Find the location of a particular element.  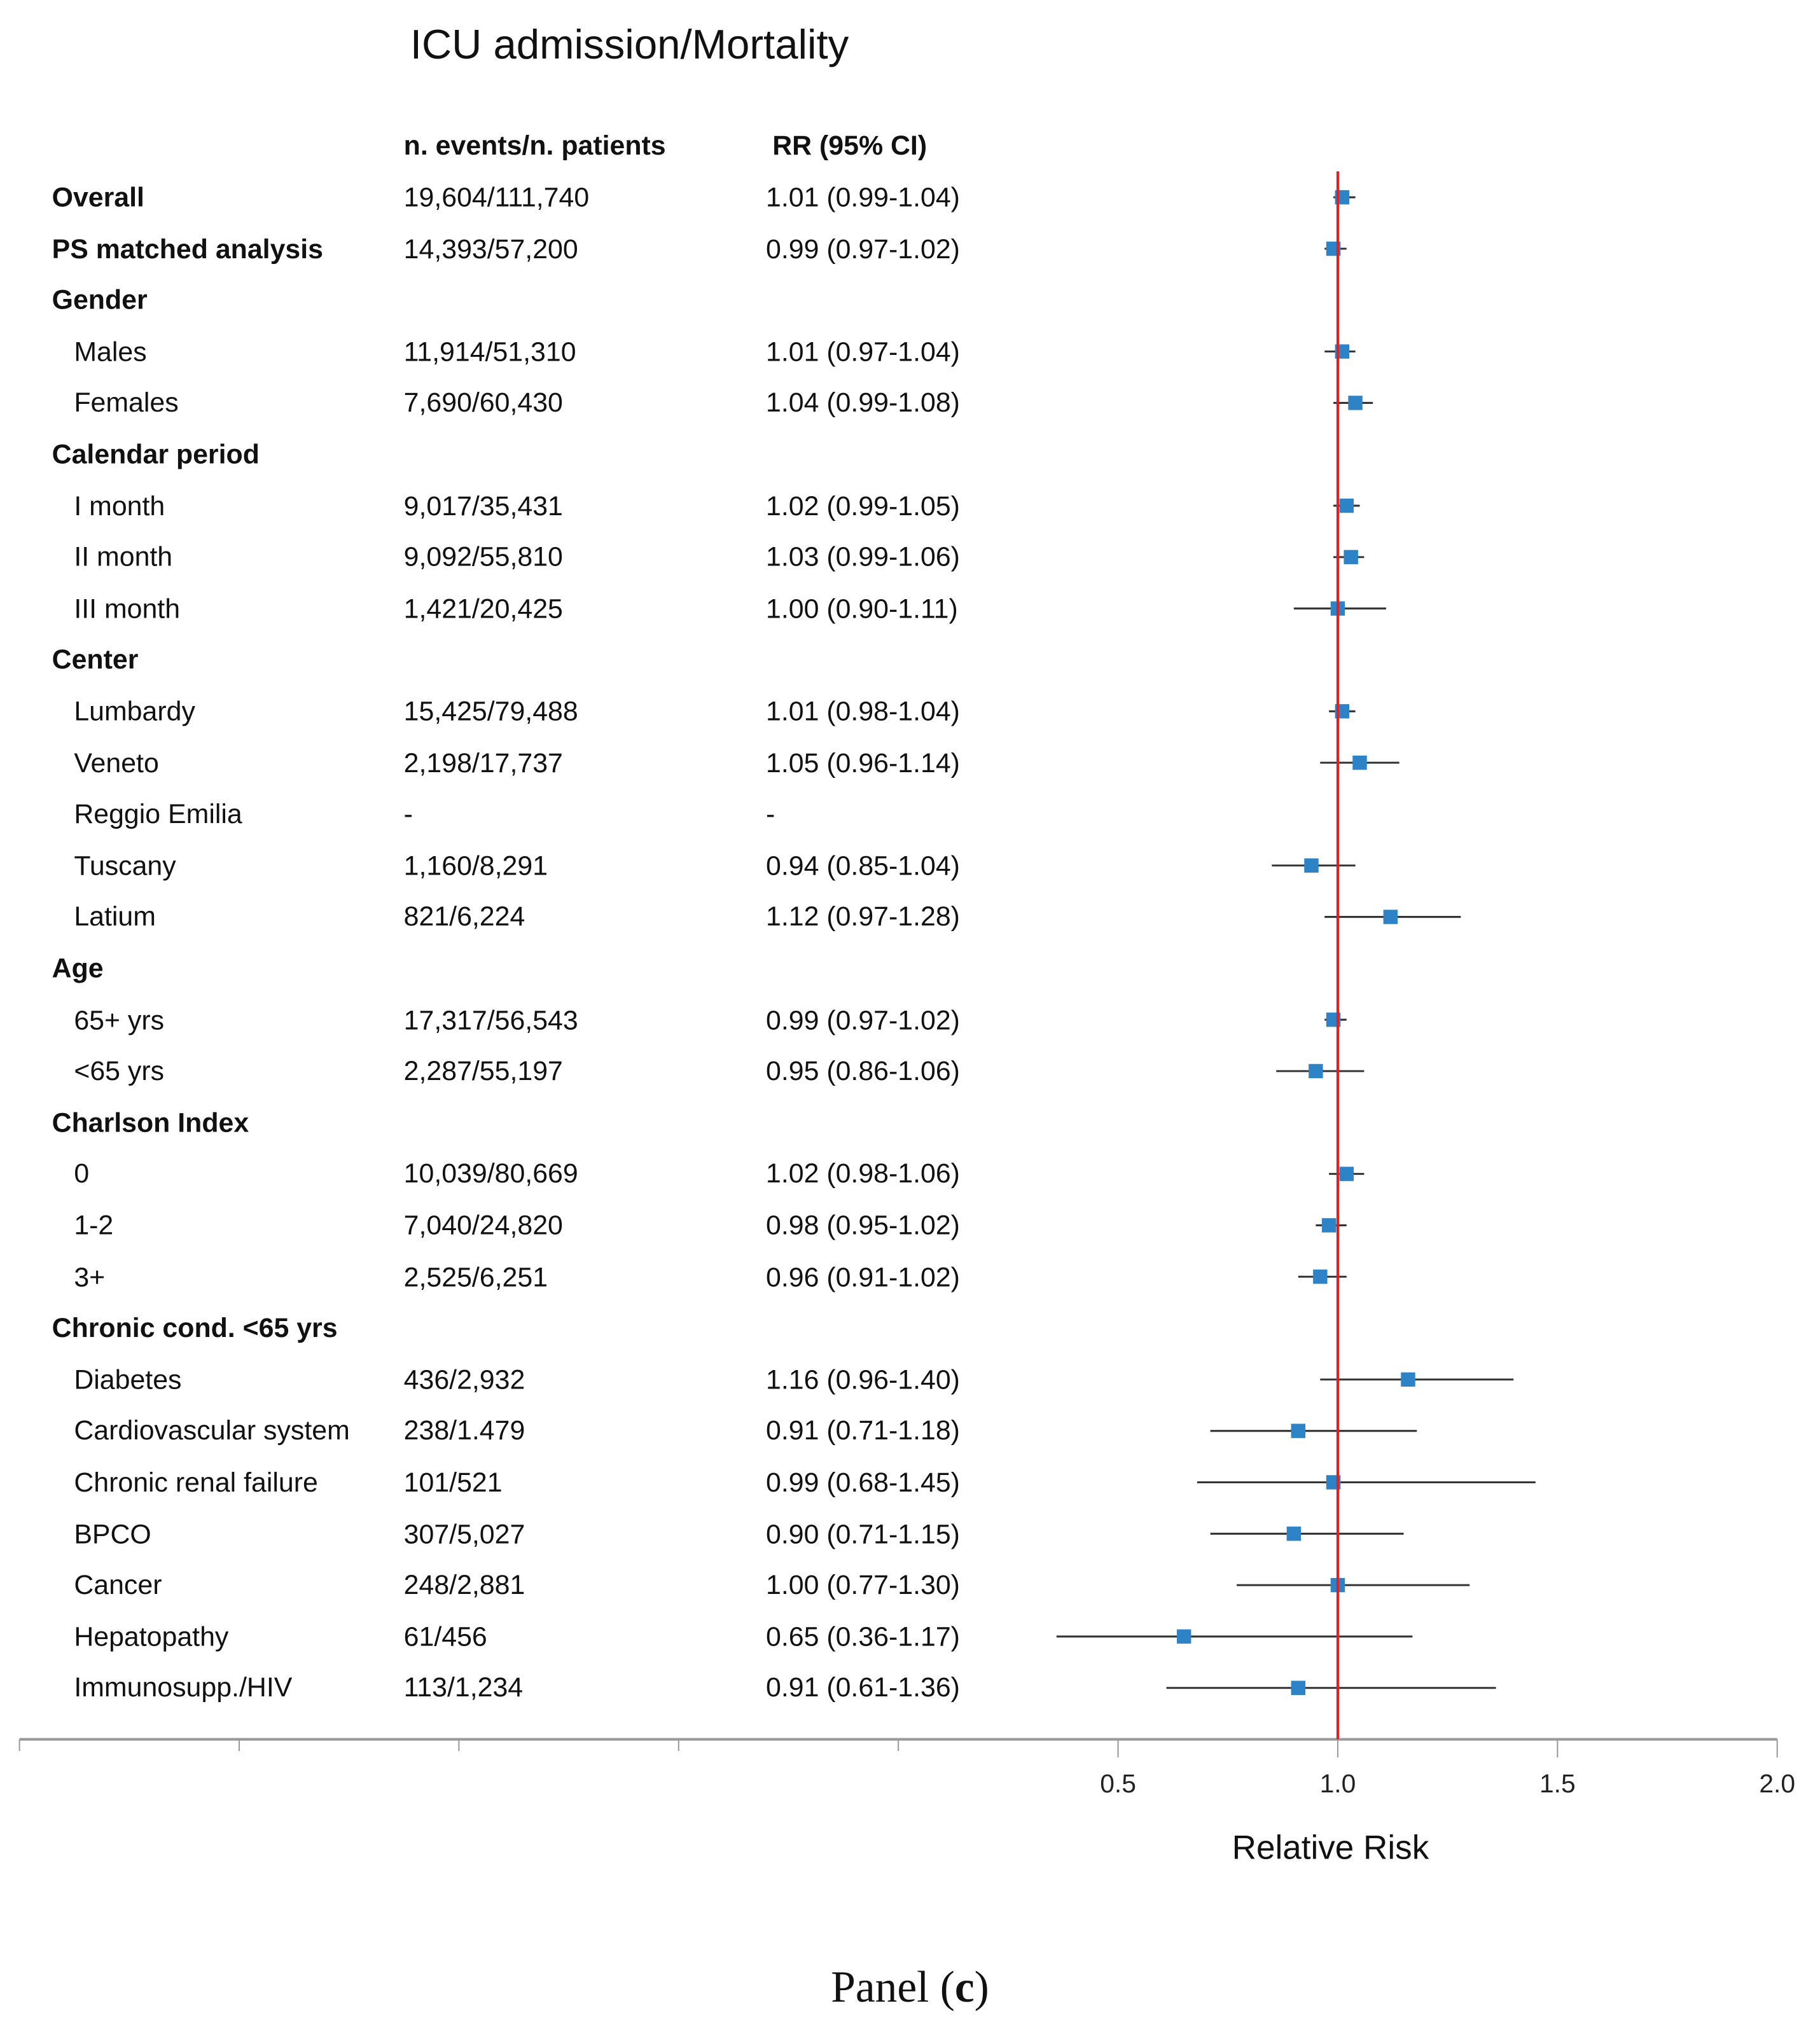

rr-cell: 1.01 (0.97-1.04) is located at coordinates (863, 352).